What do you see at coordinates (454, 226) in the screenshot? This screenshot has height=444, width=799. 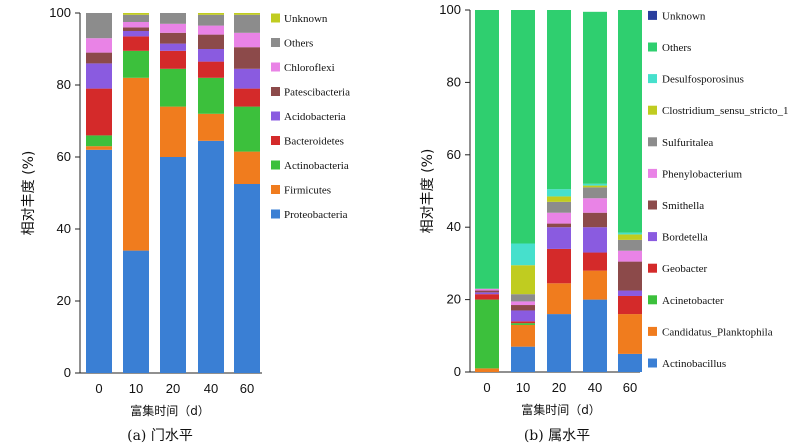 I see `y-tick-label: 40` at bounding box center [454, 226].